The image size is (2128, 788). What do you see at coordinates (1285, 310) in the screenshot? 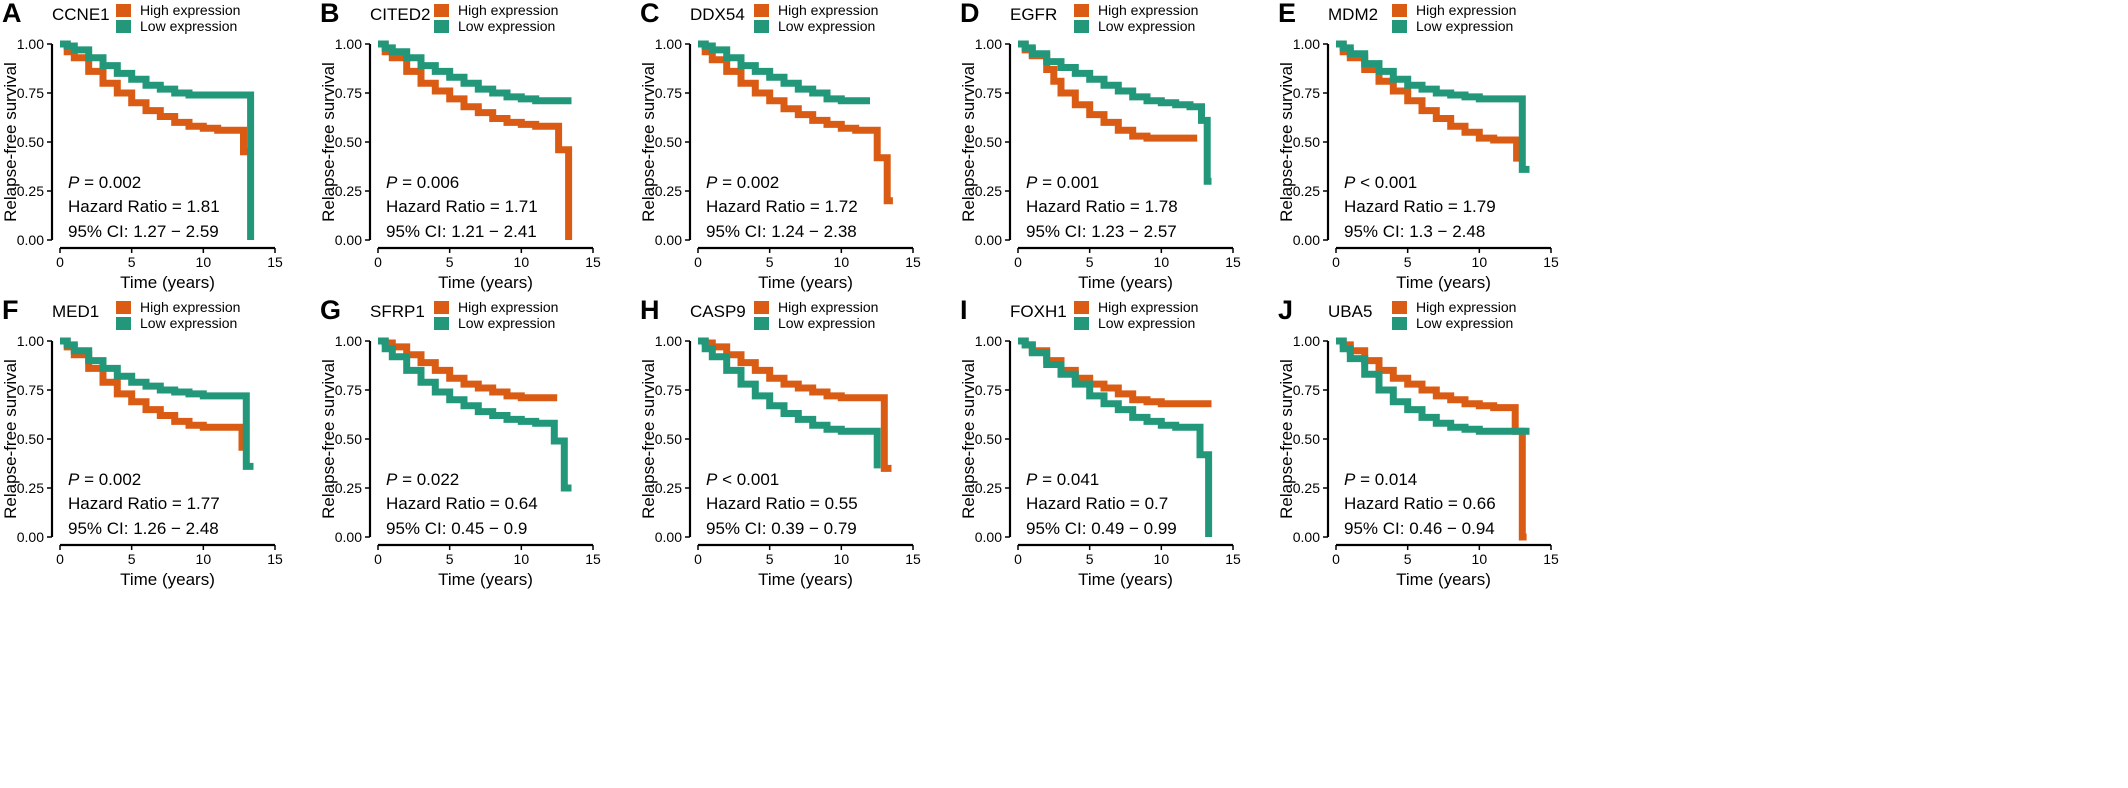
I see `panel-letter: J` at bounding box center [1285, 310].